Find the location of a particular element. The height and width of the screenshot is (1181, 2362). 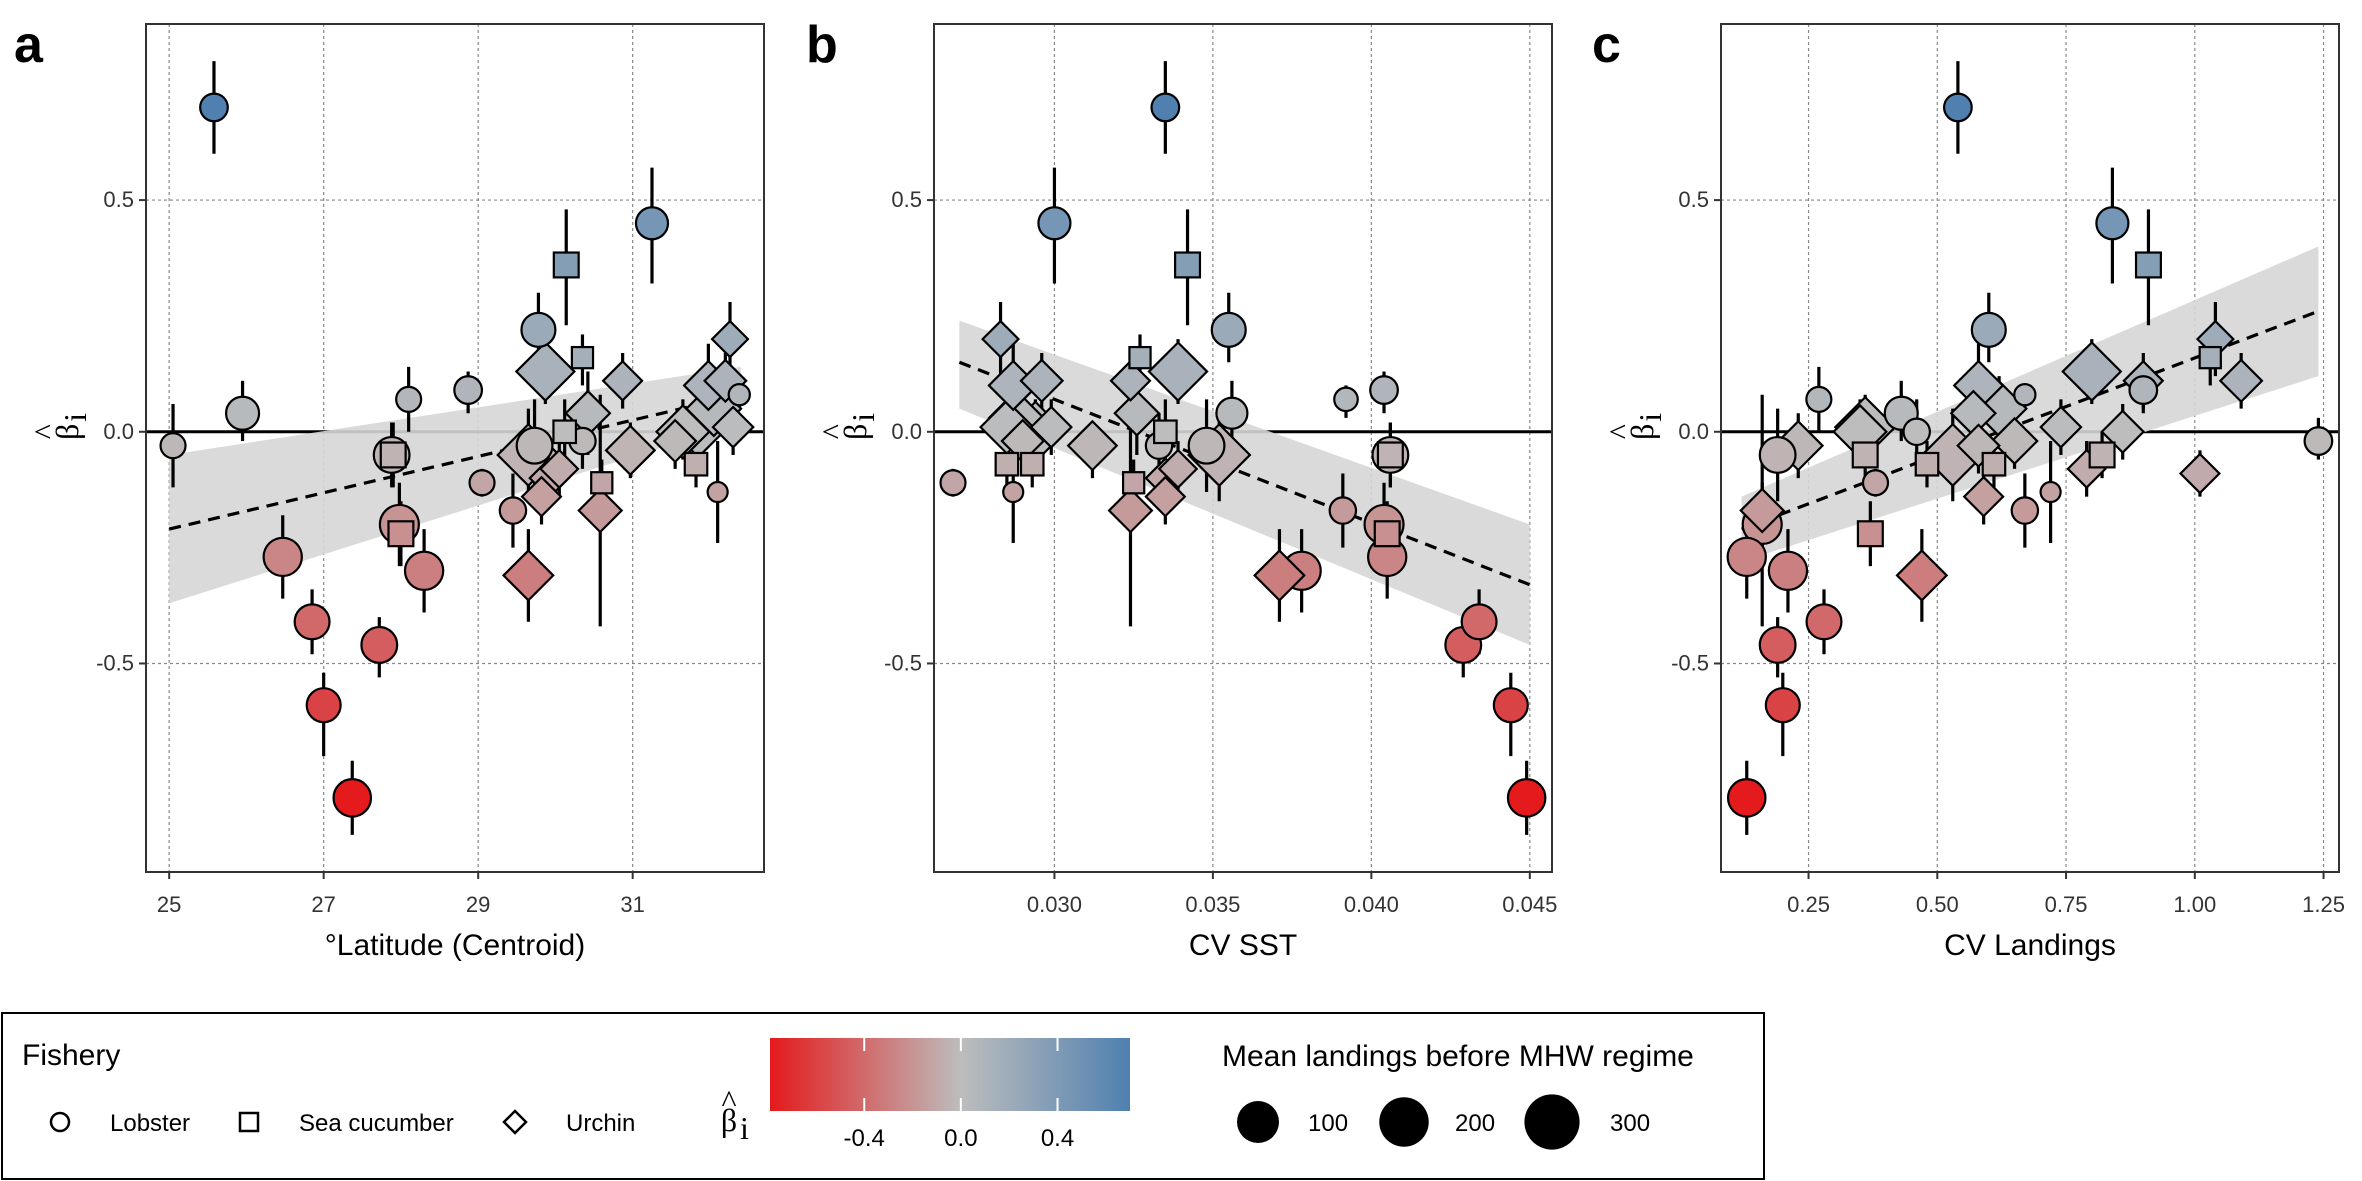

y-tick-label: 0.5 is located at coordinates (906, 199).